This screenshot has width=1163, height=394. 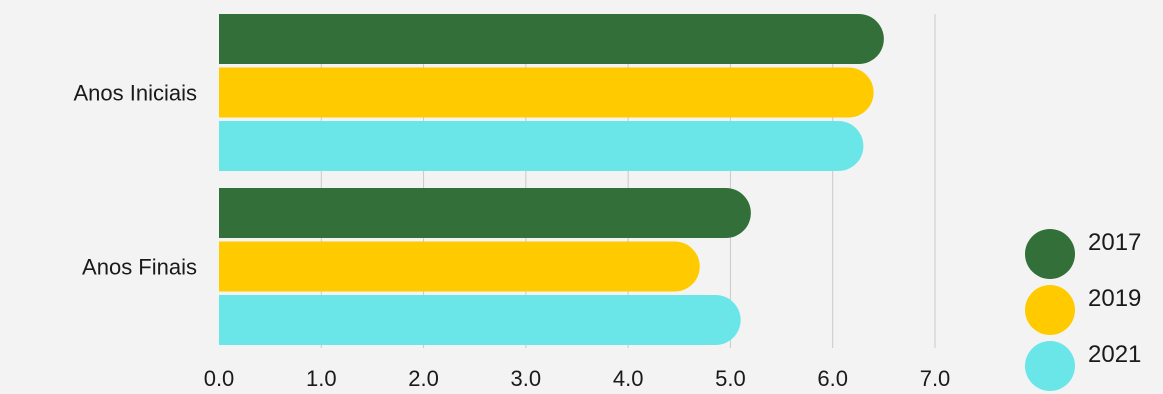 I want to click on x-axis-ticks: 0.0 1.0 2.0 3.0 4.0 5.0 6.0 7.0, so click(x=577, y=378).